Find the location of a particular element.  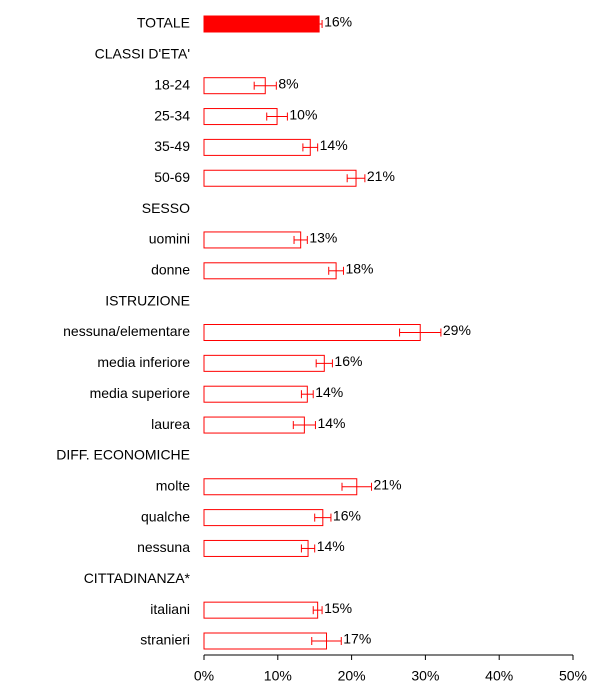

y-tick-label: uomini is located at coordinates (169, 239).